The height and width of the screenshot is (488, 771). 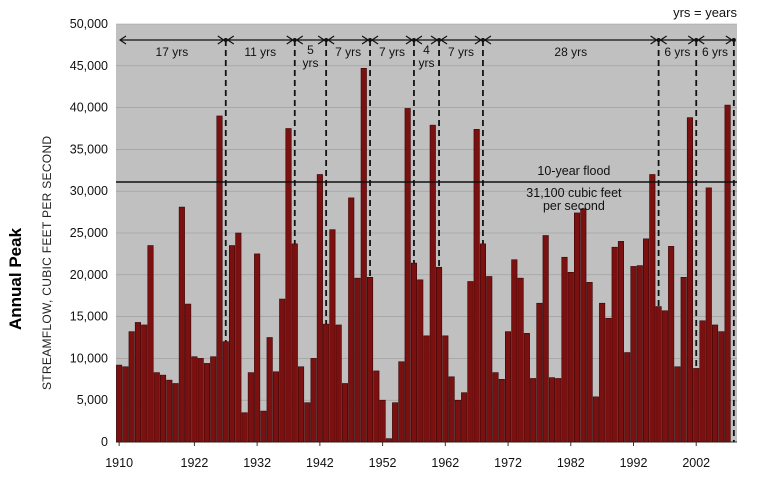 I want to click on y-axis-subtitle: STREAMFLOW, CUBIC FEET PER SECOND, so click(x=47, y=262).